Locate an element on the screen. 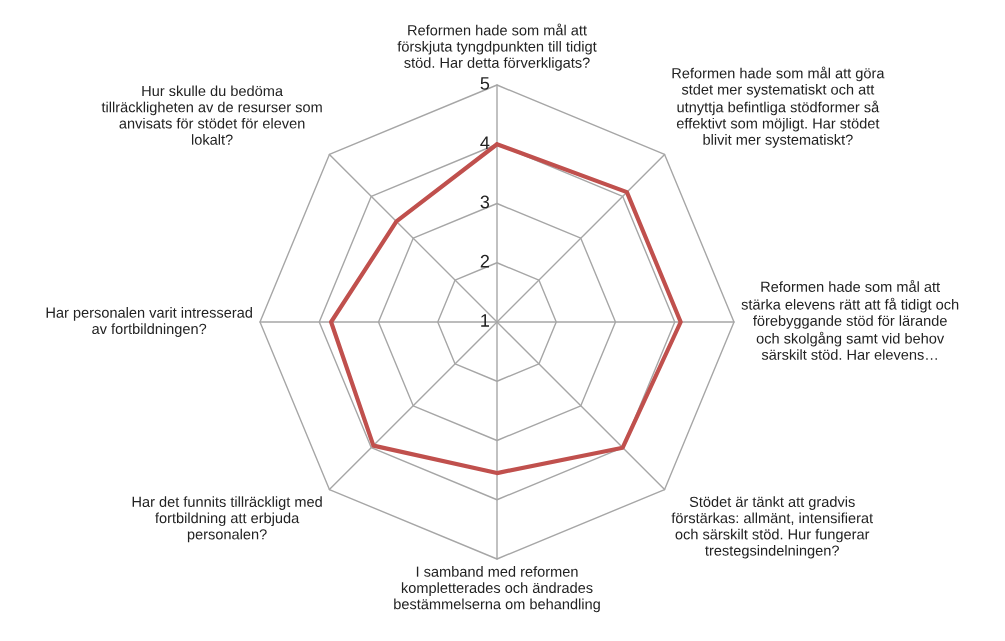 The width and height of the screenshot is (1005, 641). spoke-label: Reformen hade som mål att göra stdet mer systematiskt och att utnyttja befintliga stödformer så effektivt som möjligt. Har stödet blivit mer systematiskt? is located at coordinates (778, 107).